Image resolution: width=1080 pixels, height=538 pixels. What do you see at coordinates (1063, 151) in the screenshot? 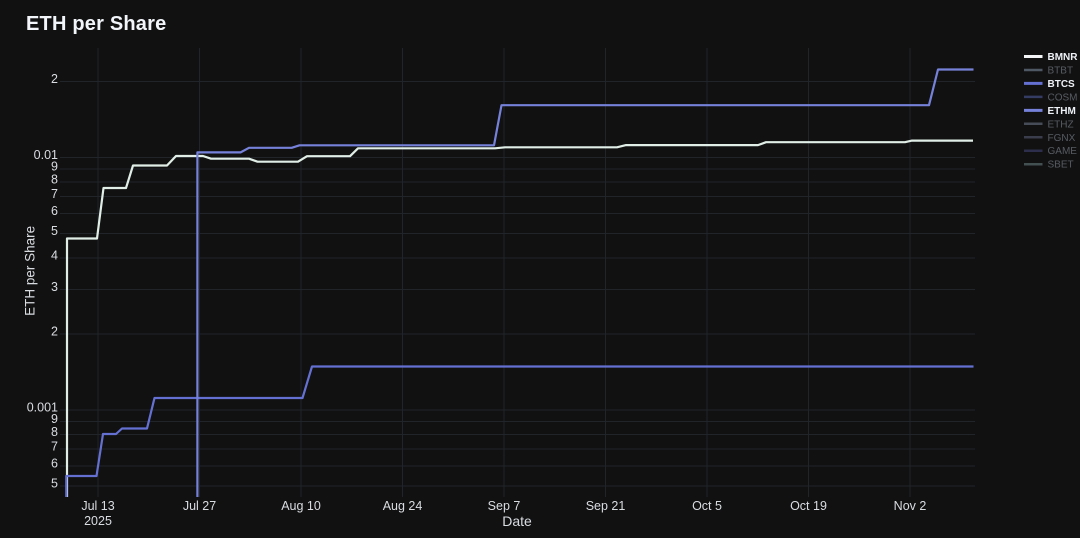
I see `svg-text: GAME` at bounding box center [1063, 151].